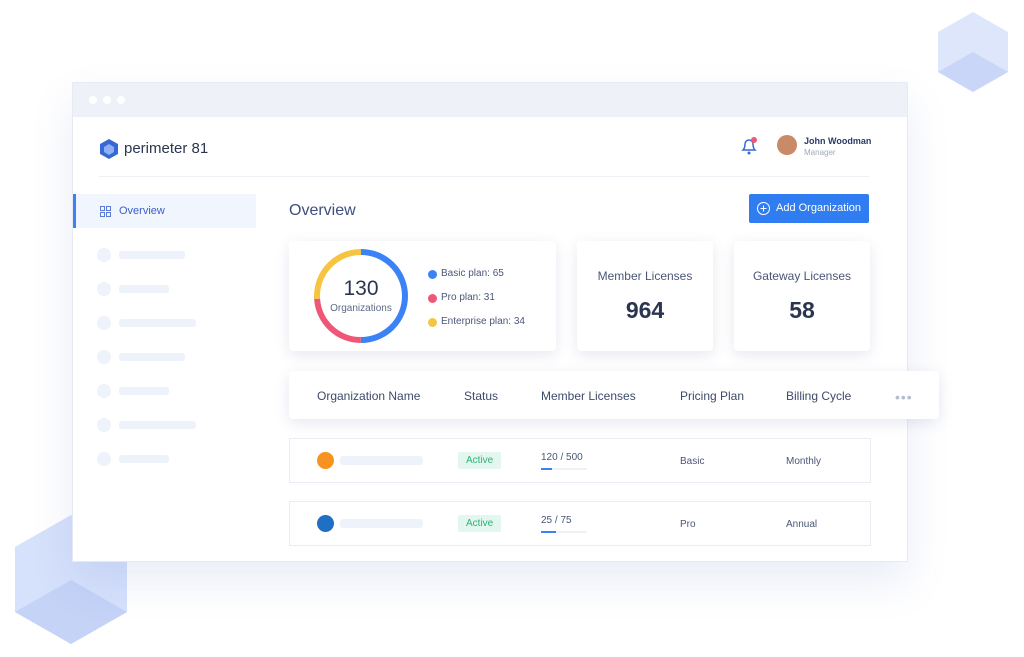 Image resolution: width=1024 pixels, height=657 pixels. Describe the element at coordinates (562, 457) in the screenshot. I see `licenses-label: 120 / 500` at that location.